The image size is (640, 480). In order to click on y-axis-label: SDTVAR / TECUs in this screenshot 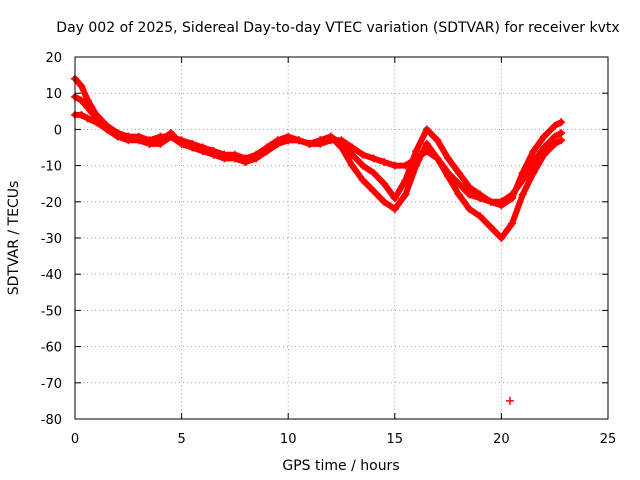, I will do `click(14, 238)`.